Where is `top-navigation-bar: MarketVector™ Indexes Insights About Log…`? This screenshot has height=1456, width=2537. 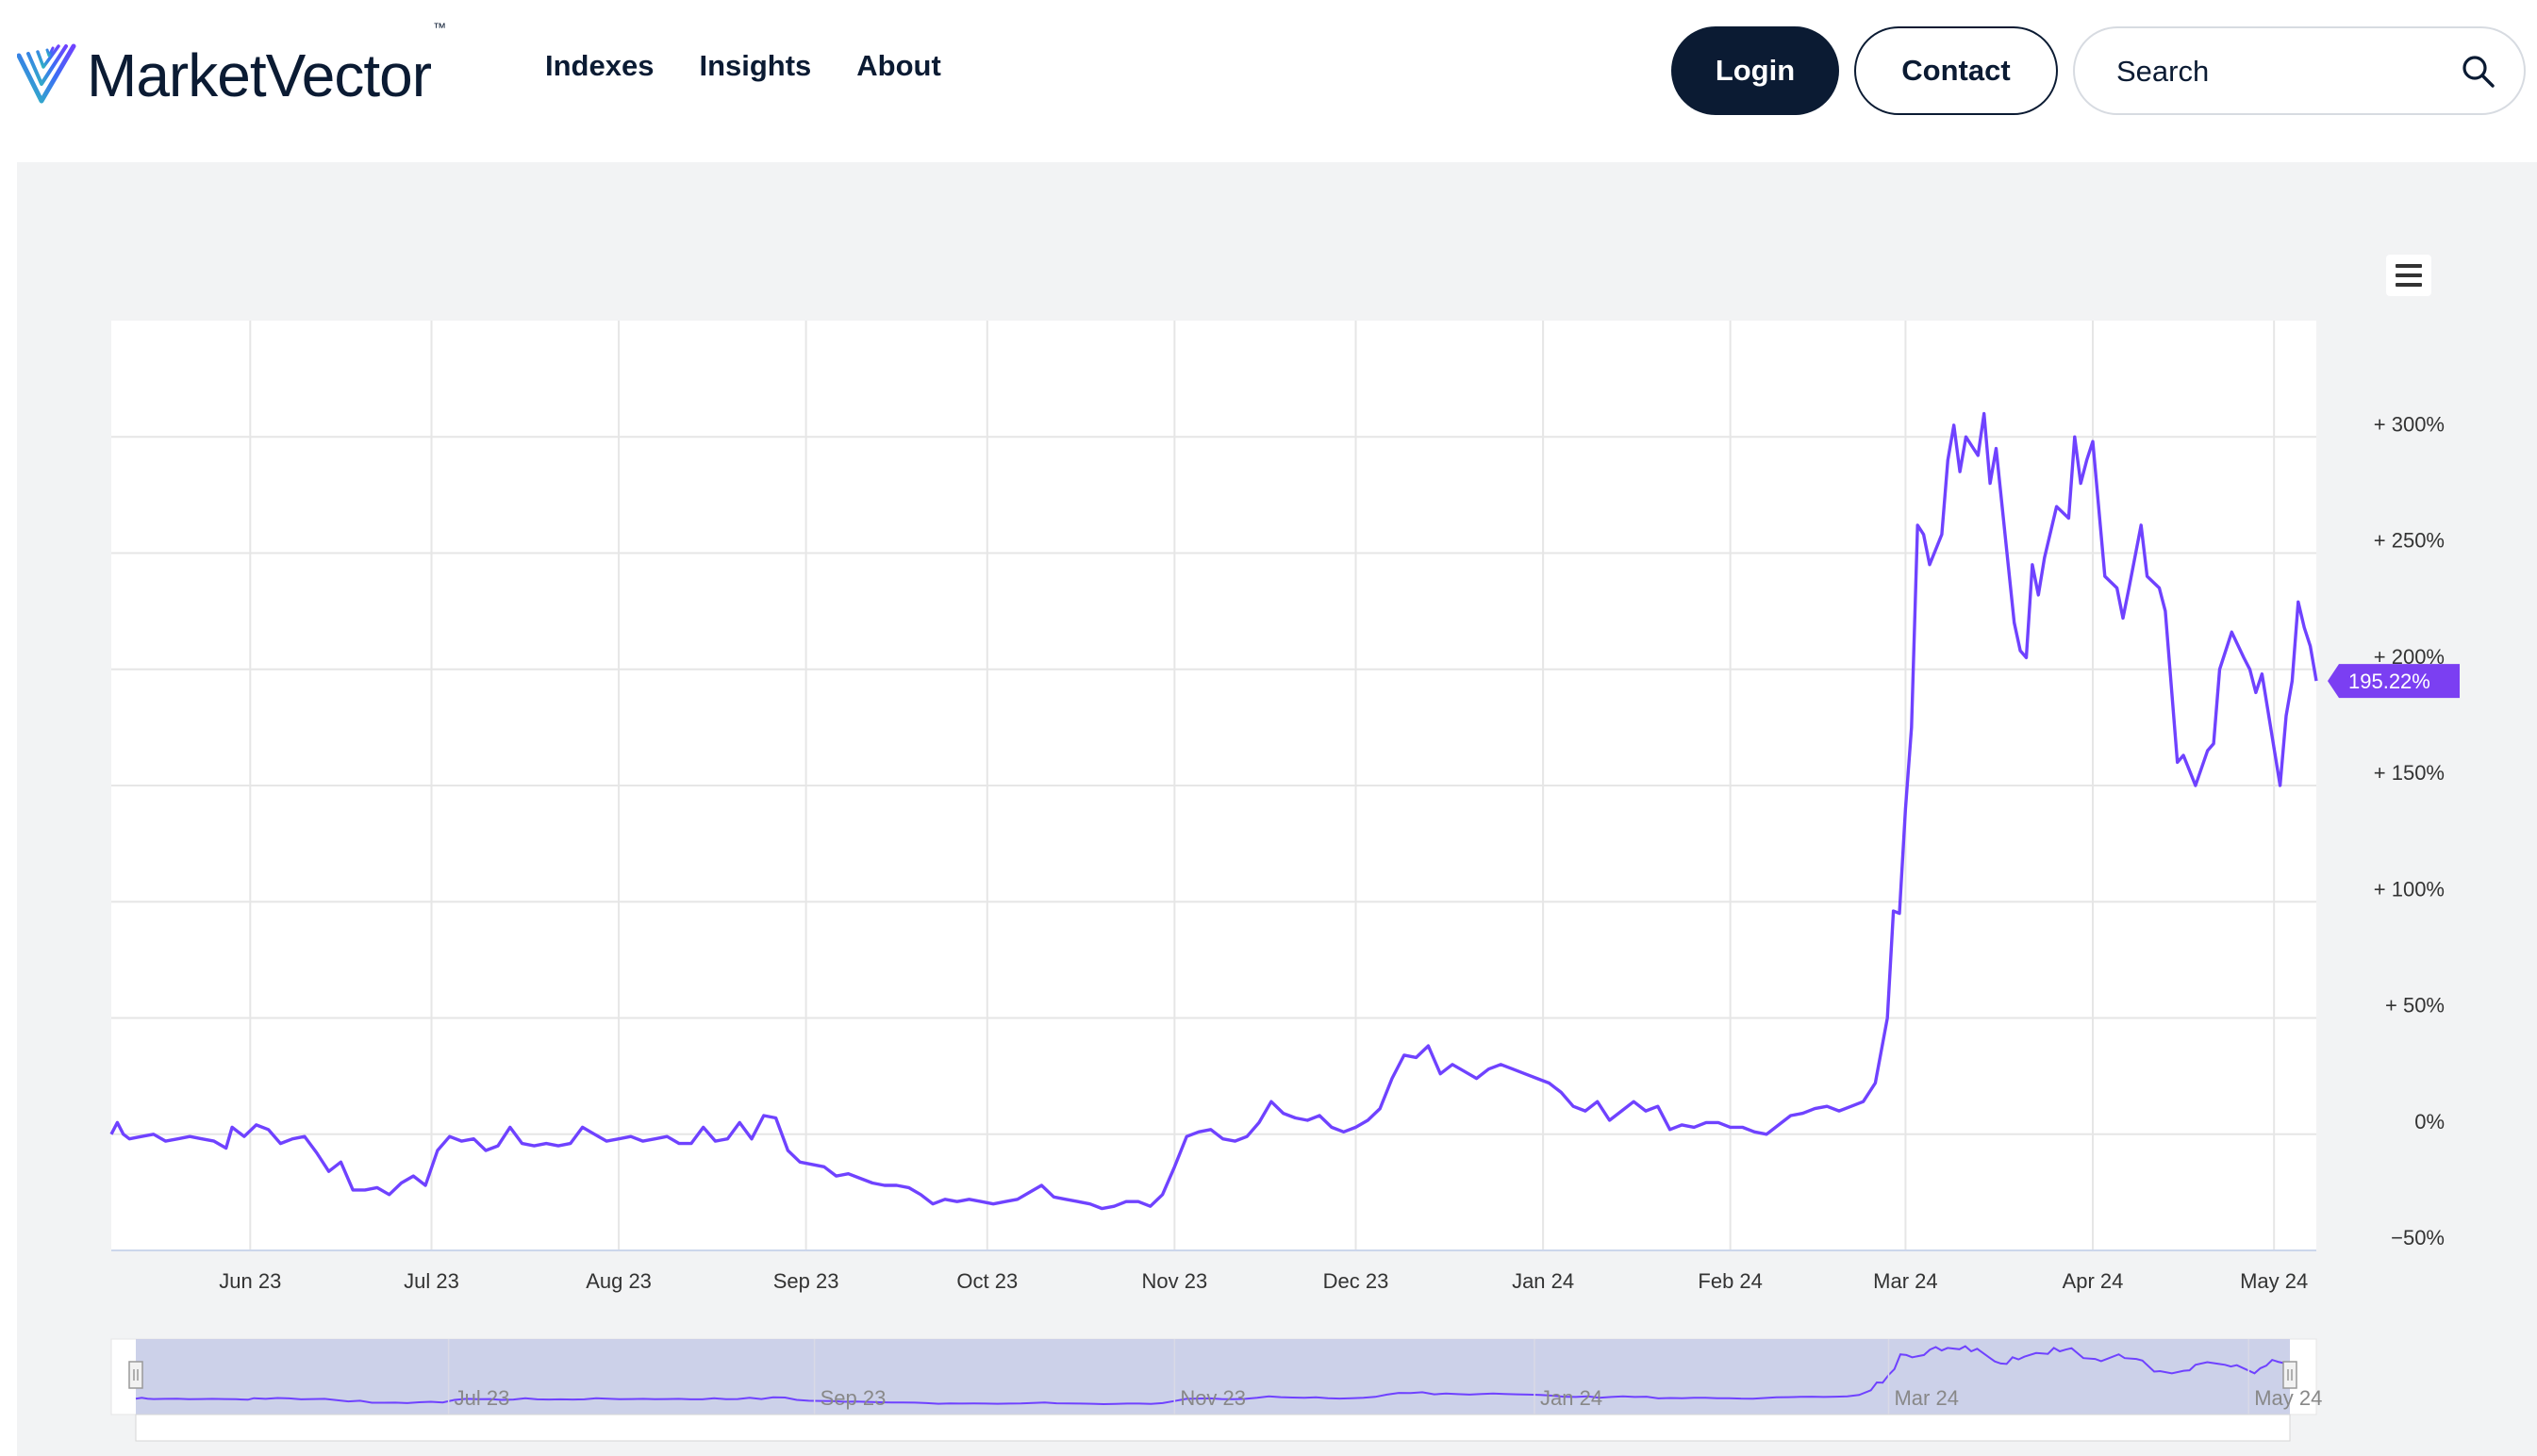 top-navigation-bar: MarketVector™ Indexes Insights About Log… is located at coordinates (1268, 81).